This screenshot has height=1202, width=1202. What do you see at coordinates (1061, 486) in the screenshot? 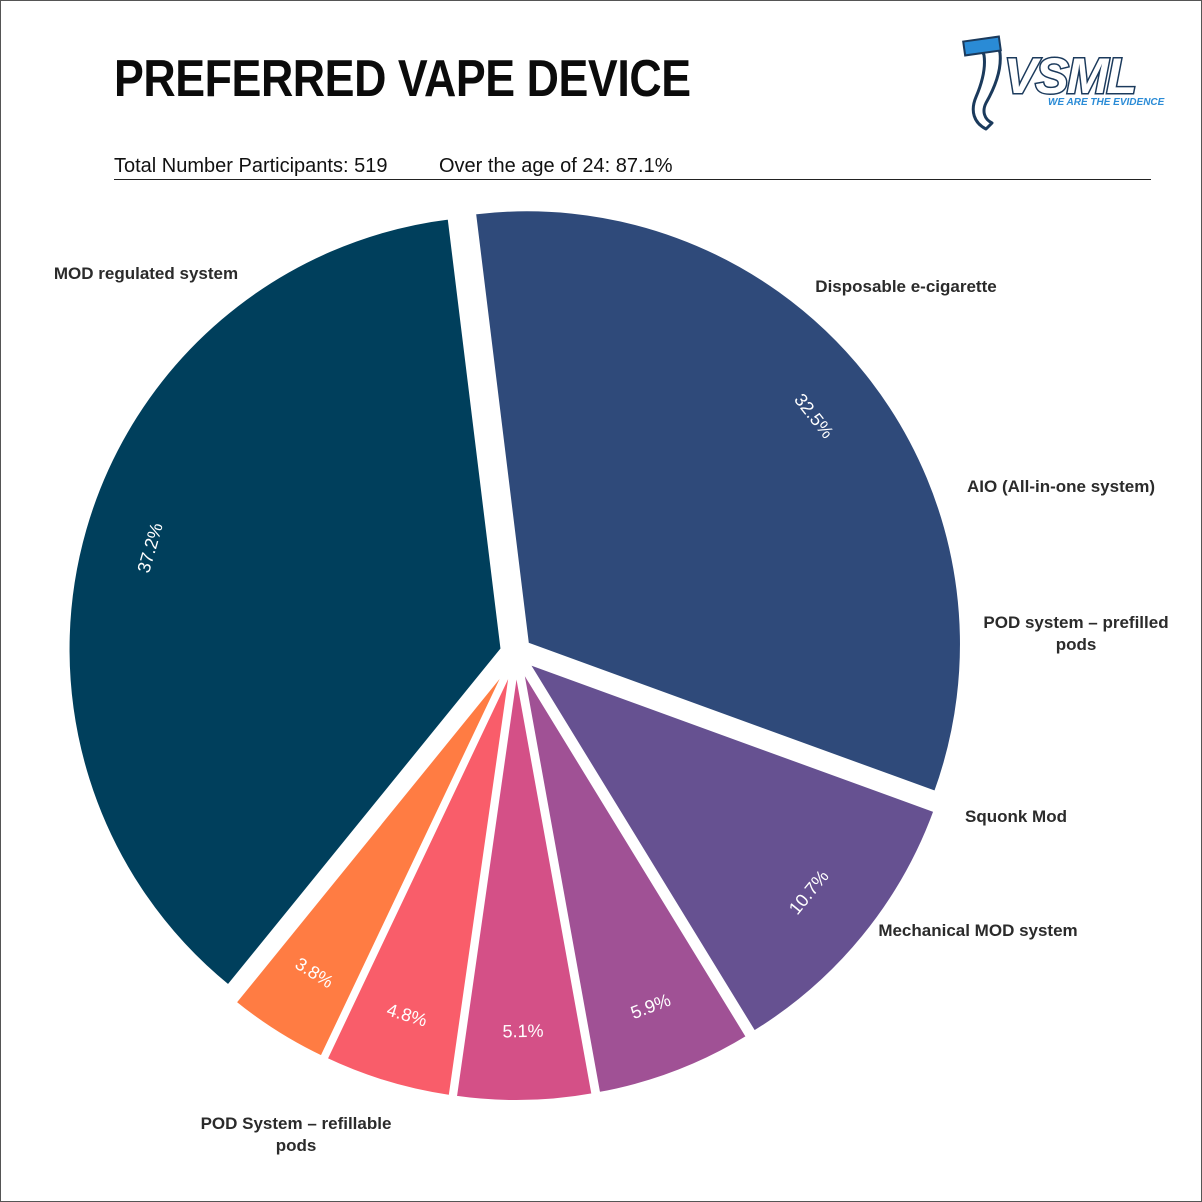
I see `slice-category-label-2: AIO (All-in-one system)` at bounding box center [1061, 486].